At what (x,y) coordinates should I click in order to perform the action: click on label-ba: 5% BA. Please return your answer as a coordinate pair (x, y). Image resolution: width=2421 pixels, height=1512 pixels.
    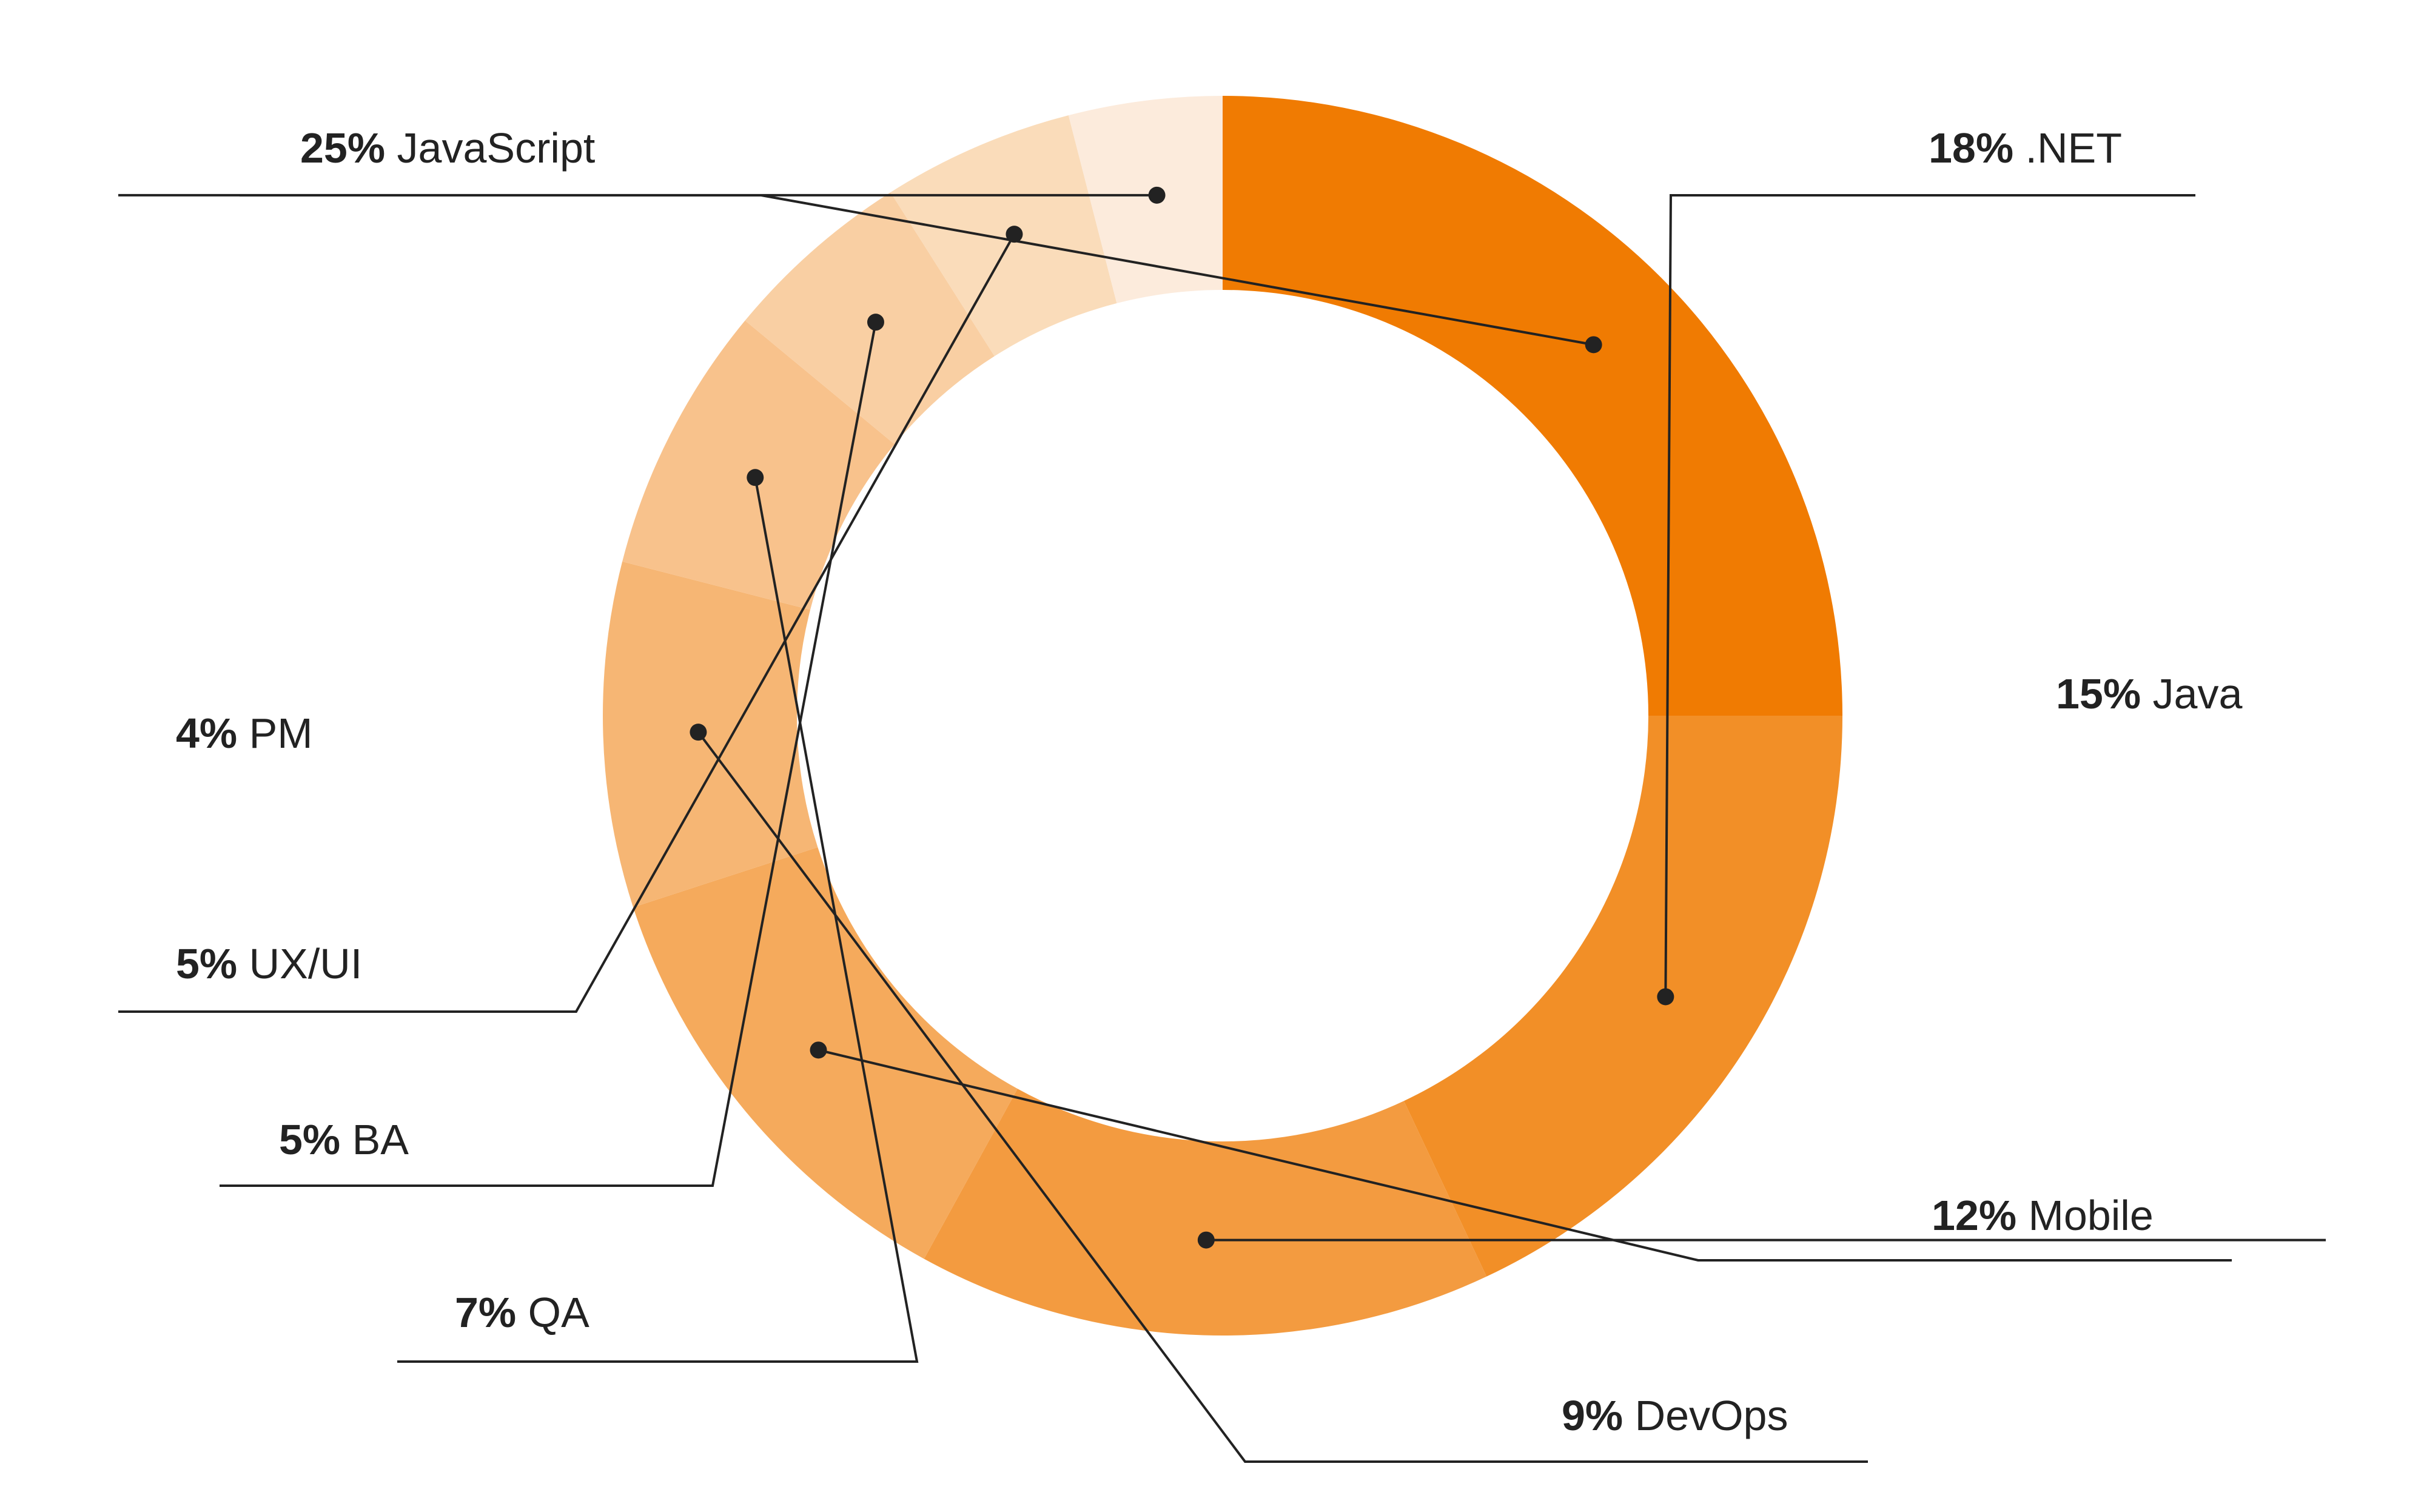
    Looking at the image, I should click on (344, 1139).